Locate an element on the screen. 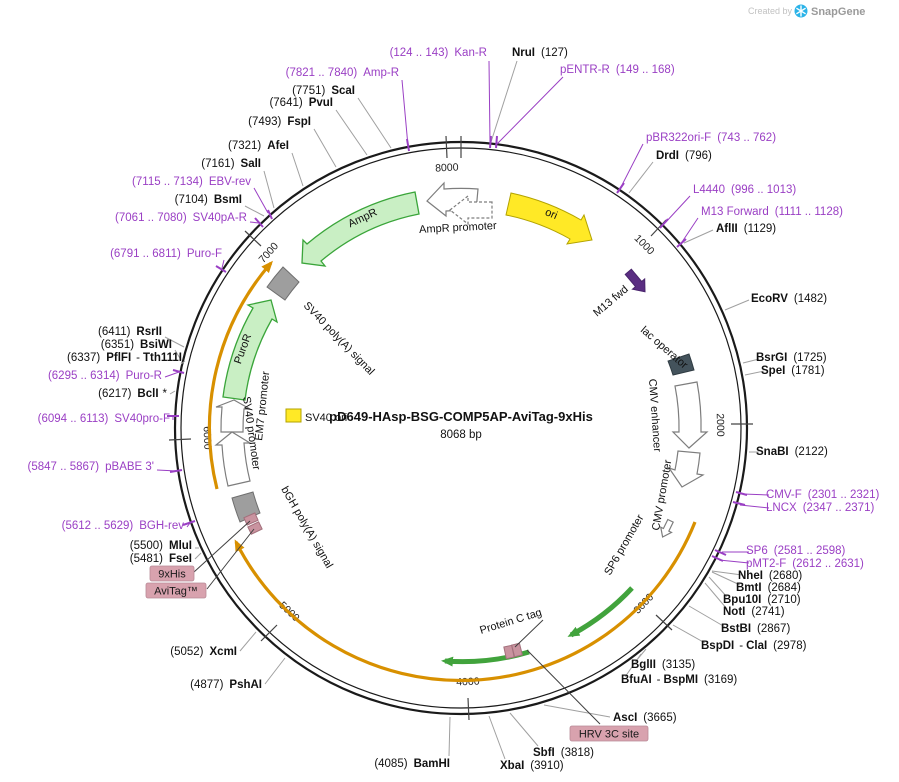 This screenshot has width=899, height=782. enzyme-label-bglii: BglII (3135) is located at coordinates (663, 665).